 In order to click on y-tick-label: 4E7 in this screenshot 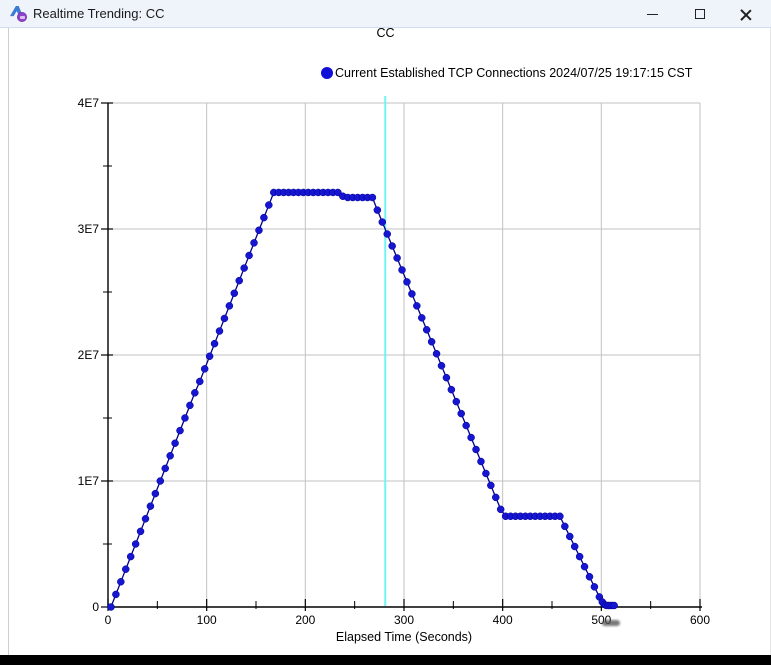, I will do `click(89, 103)`.